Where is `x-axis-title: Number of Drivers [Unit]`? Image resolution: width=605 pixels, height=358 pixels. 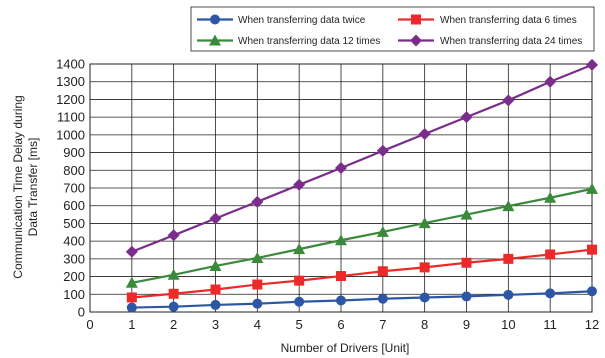 x-axis-title: Number of Drivers [Unit] is located at coordinates (345, 348).